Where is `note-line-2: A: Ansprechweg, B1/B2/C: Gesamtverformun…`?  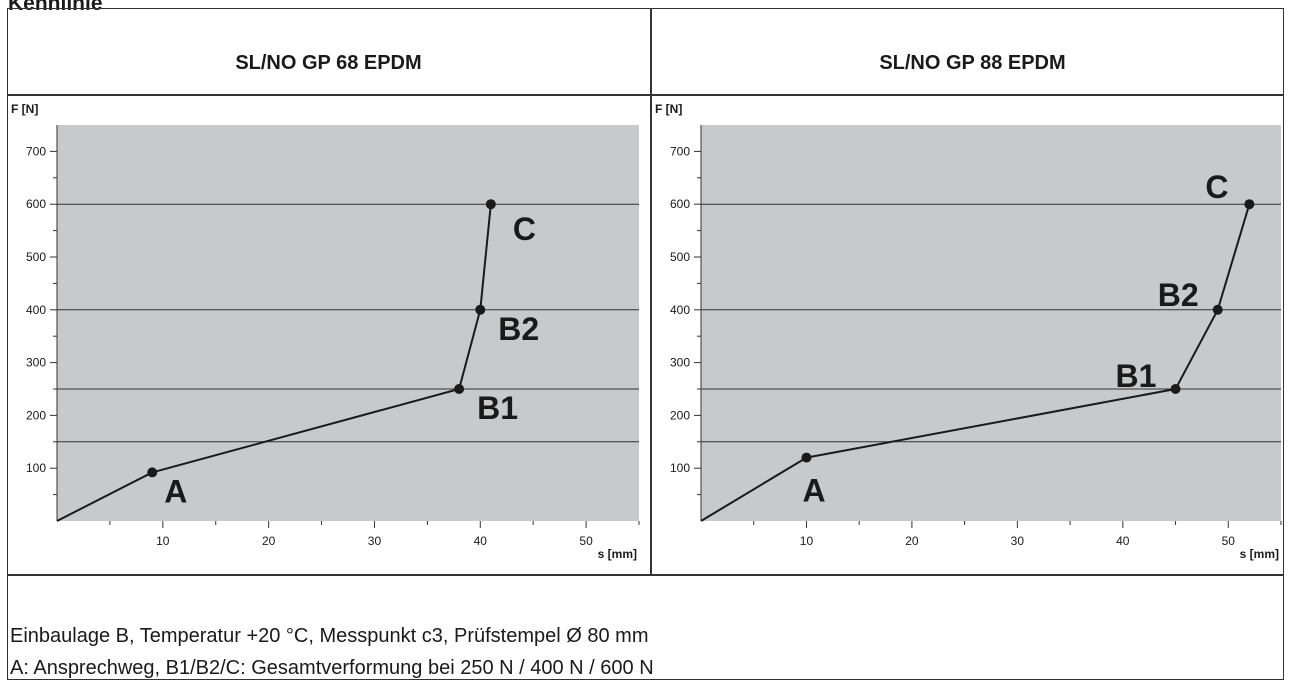
note-line-2: A: Ansprechweg, B1/B2/C: Gesamtverformun… is located at coordinates (332, 668).